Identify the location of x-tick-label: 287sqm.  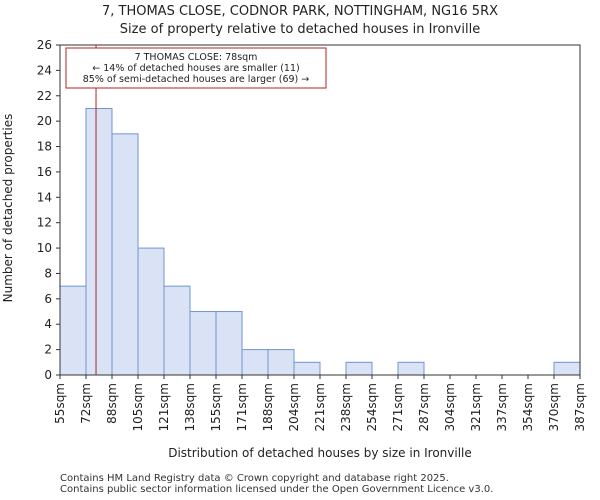
(424, 407).